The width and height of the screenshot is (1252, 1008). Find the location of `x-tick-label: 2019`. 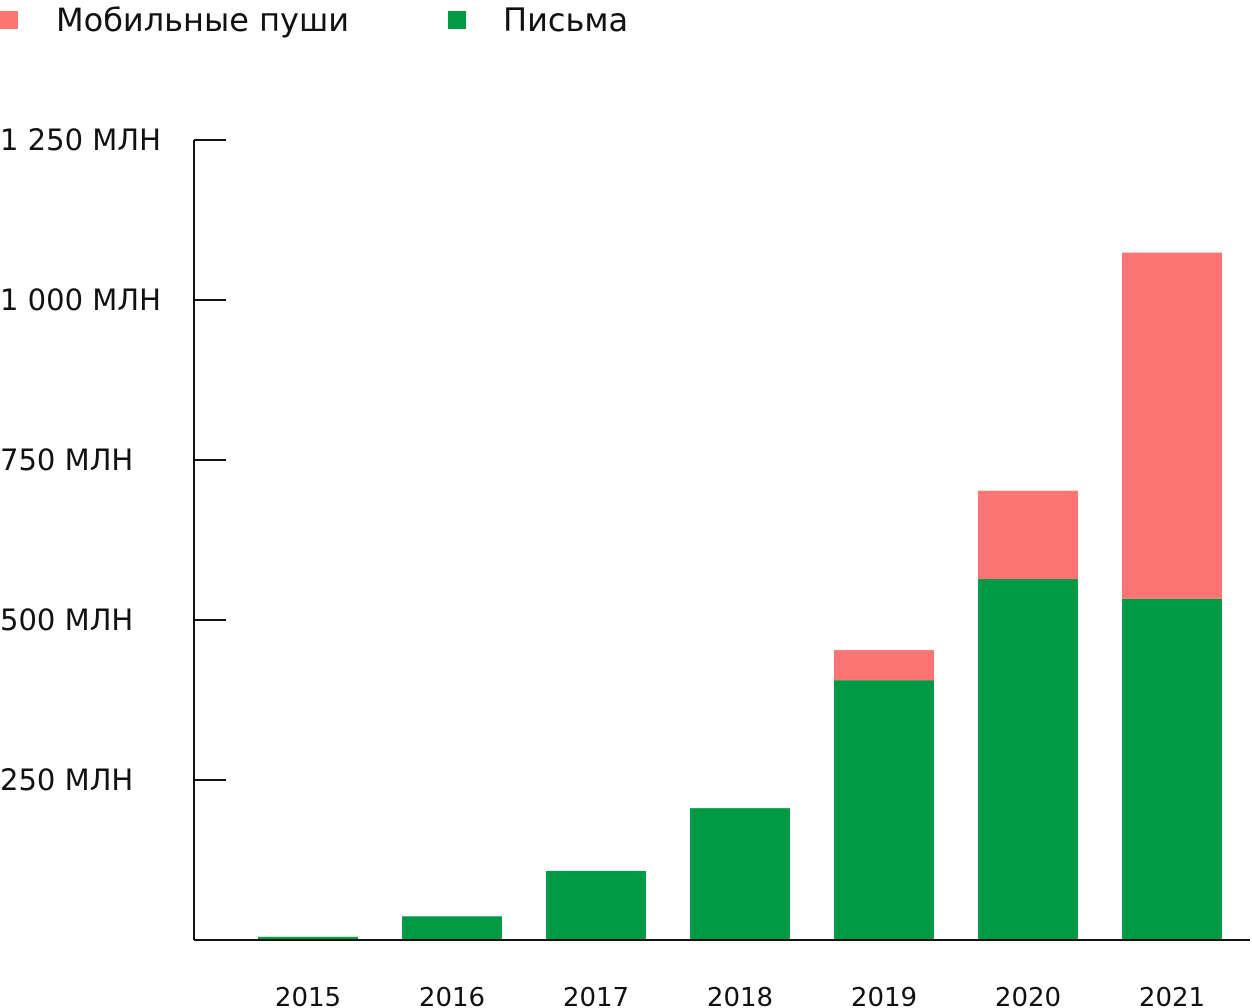

x-tick-label: 2019 is located at coordinates (884, 995).